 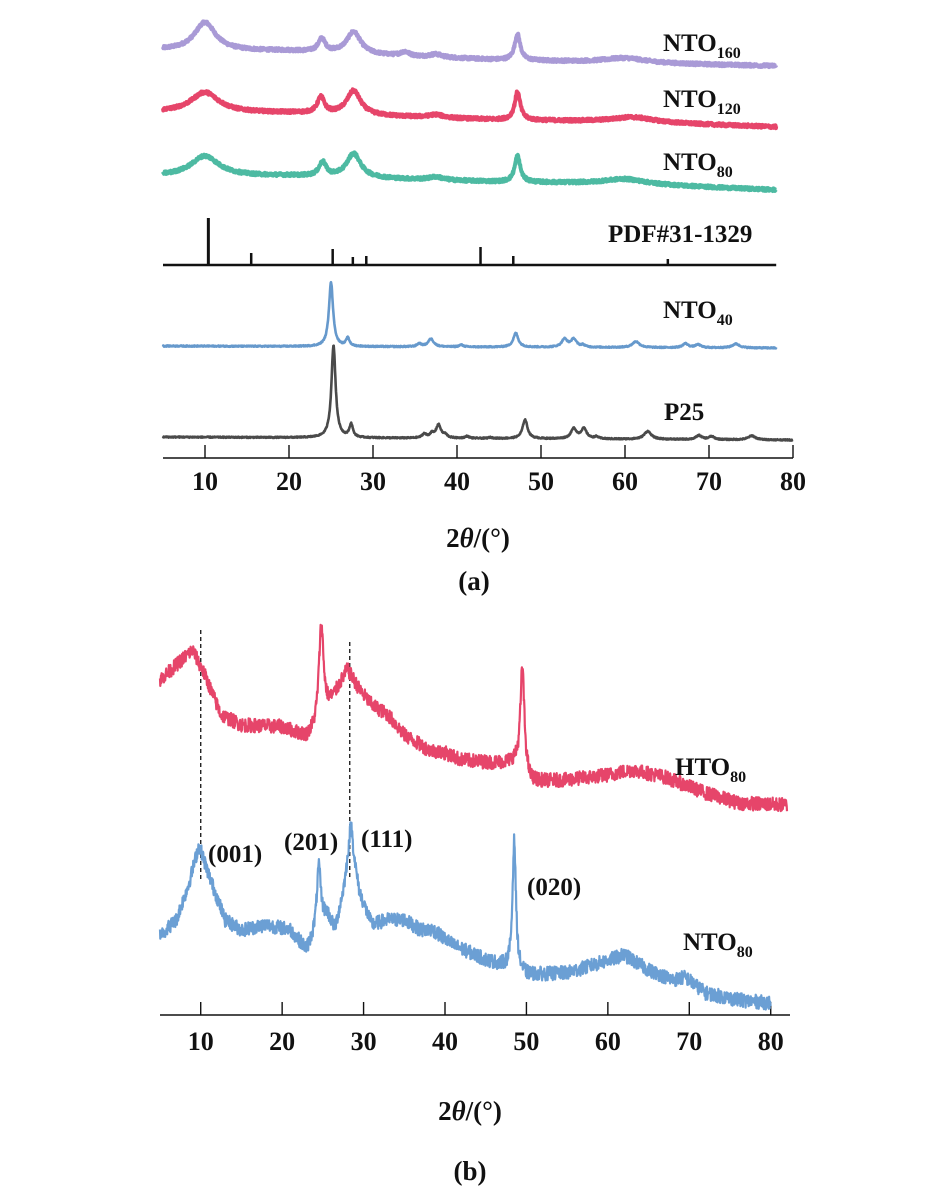 What do you see at coordinates (235, 854) in the screenshot?
I see `annotation-001: (001)` at bounding box center [235, 854].